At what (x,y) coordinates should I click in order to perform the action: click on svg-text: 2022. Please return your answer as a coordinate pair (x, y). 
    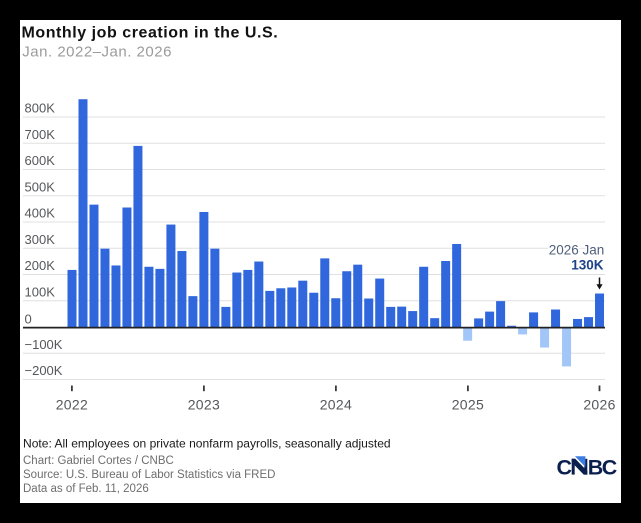
    Looking at the image, I should click on (72, 404).